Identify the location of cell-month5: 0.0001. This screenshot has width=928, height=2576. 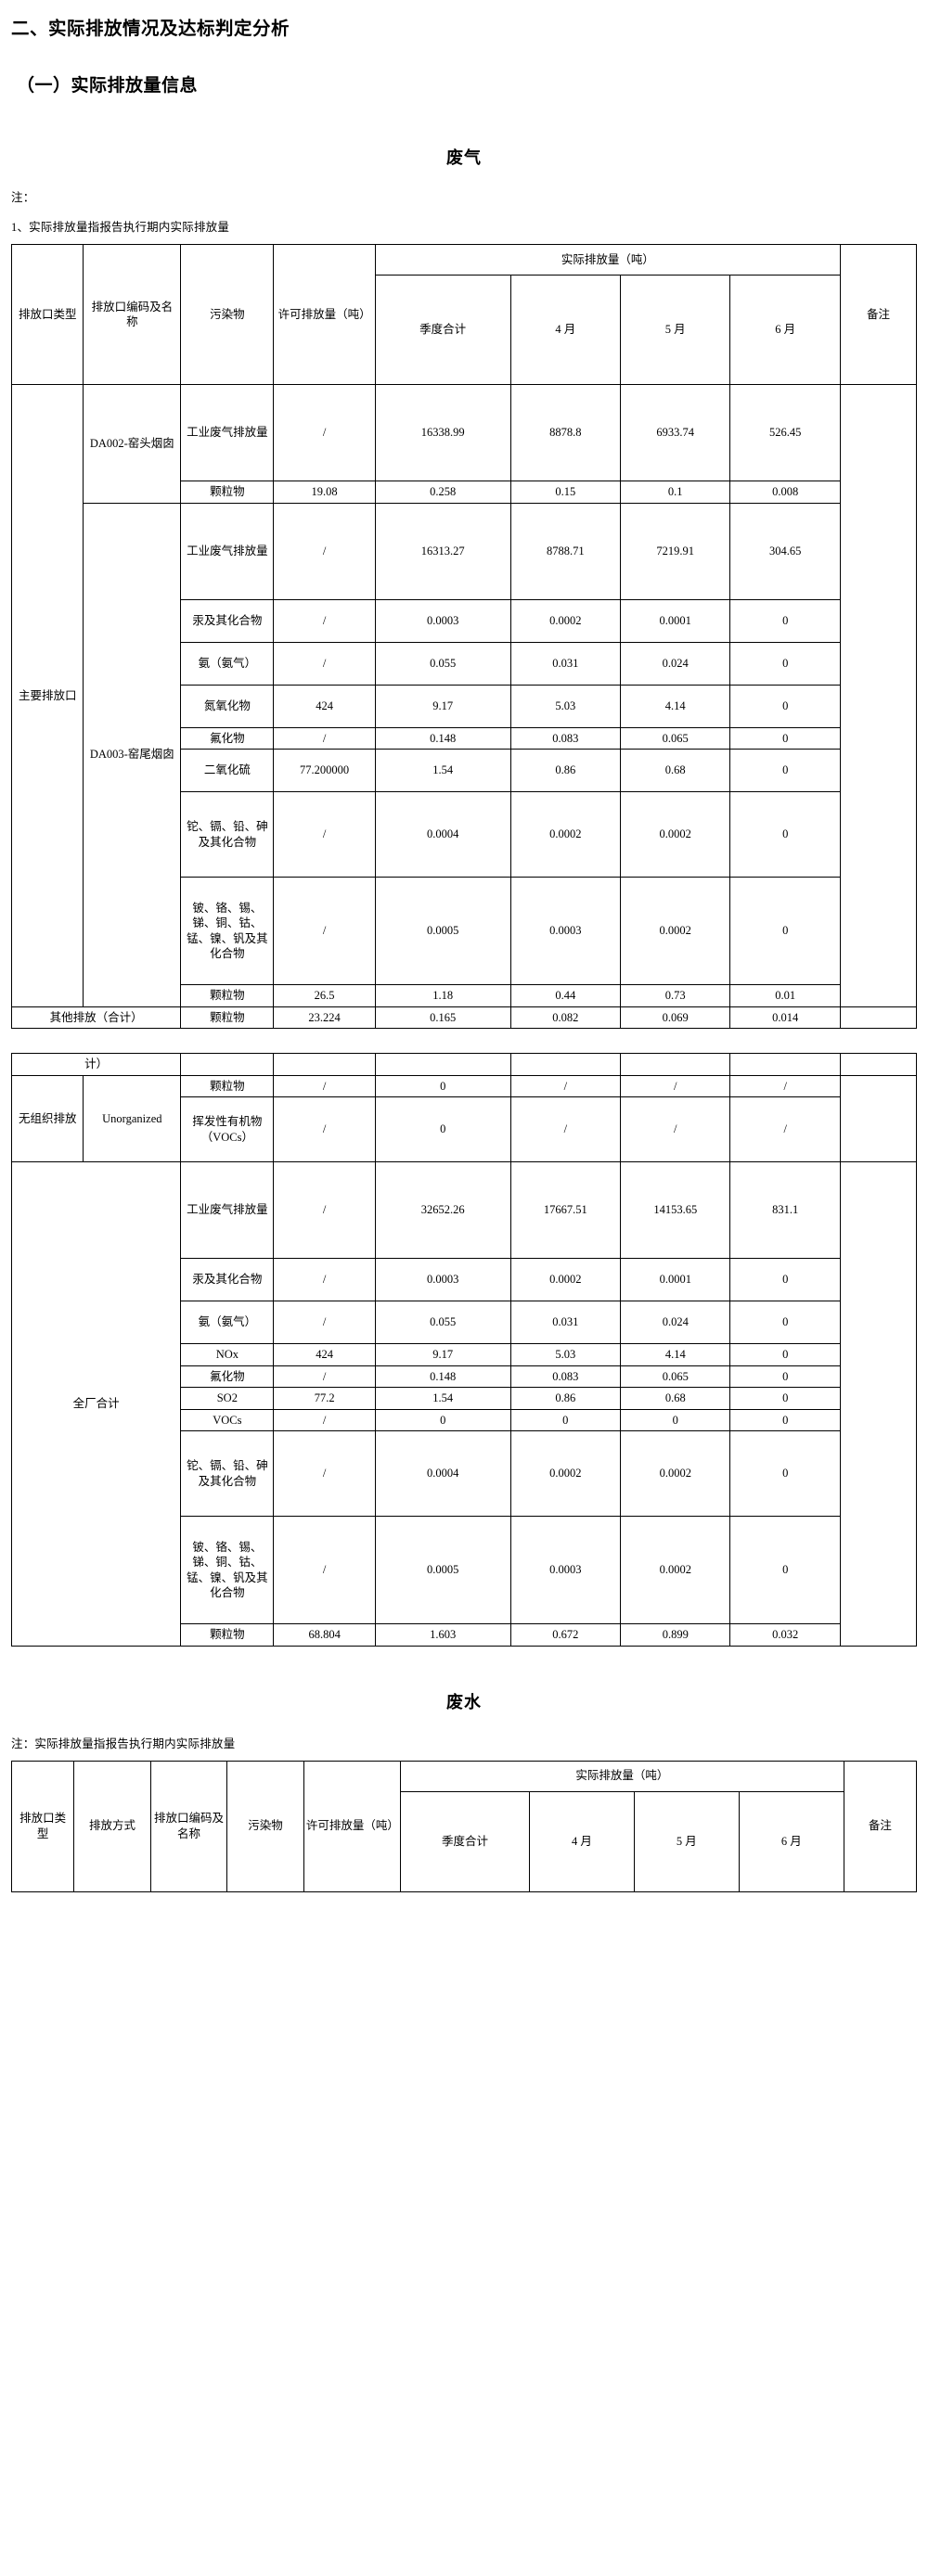
(676, 620).